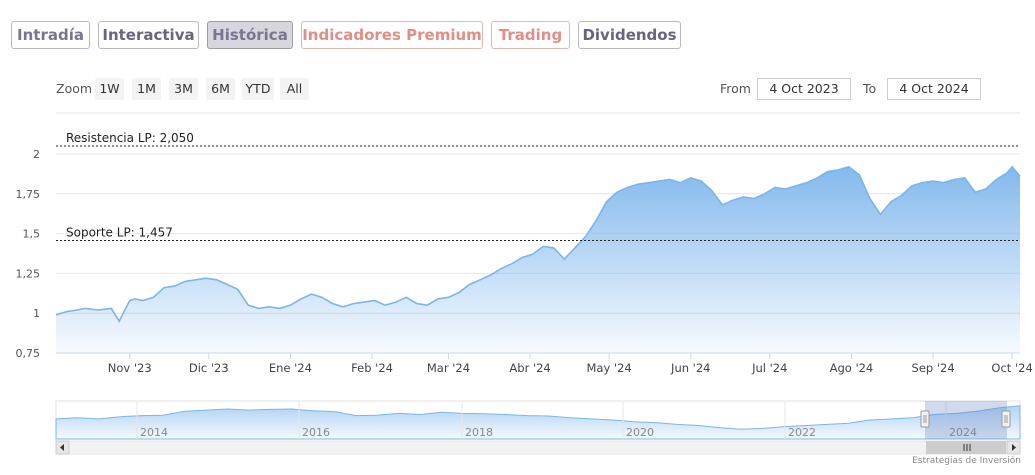  I want to click on range-to-label: To, so click(870, 88).